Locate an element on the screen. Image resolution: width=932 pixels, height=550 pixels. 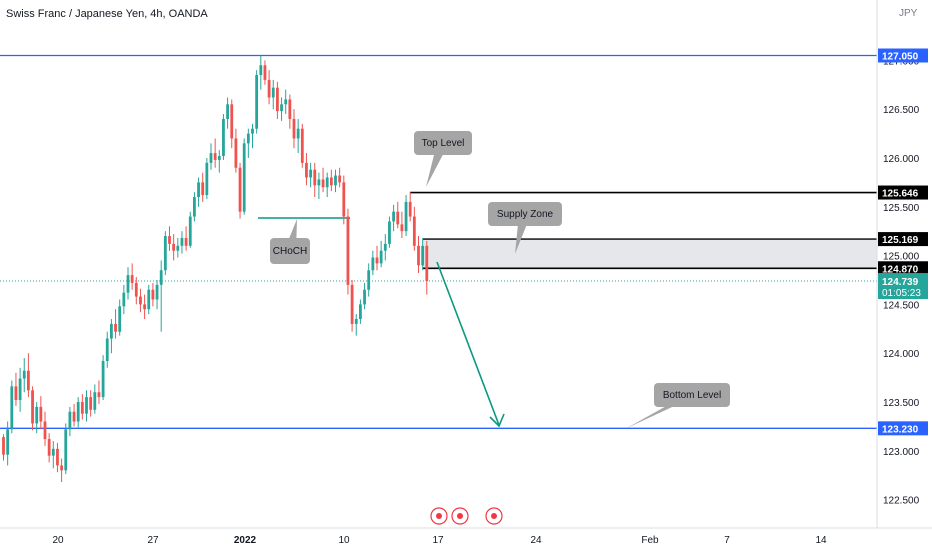
y-tick-label: 123.500 is located at coordinates (901, 403).